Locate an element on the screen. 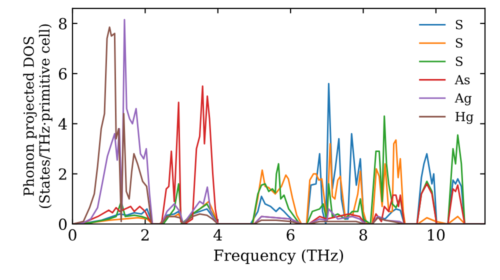 The width and height of the screenshot is (500, 280). y-tick-label: 2 is located at coordinates (62, 174).